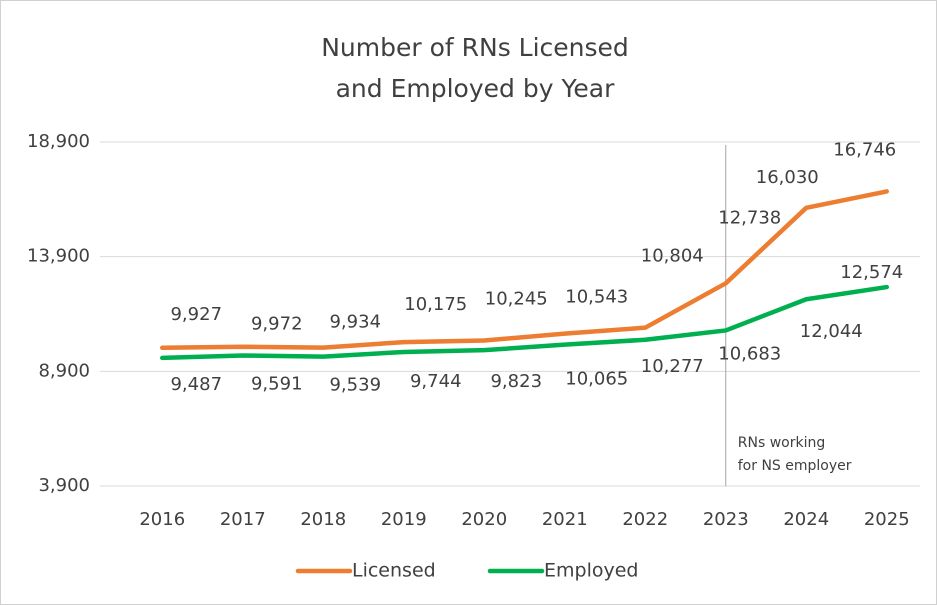  I want to click on data-label: 9,934, so click(355, 322).